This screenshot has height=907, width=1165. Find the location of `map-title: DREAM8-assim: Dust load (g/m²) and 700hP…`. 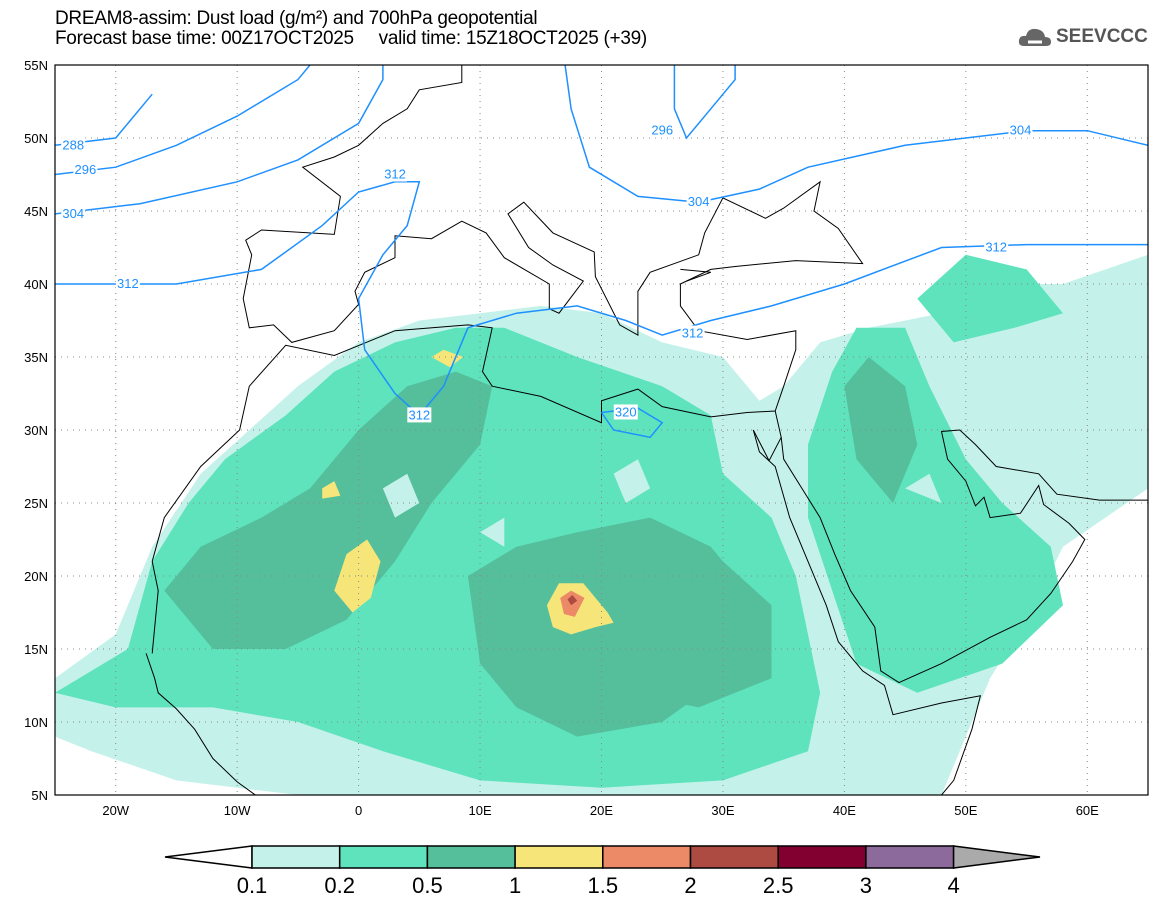

map-title: DREAM8-assim: Dust load (g/m²) and 700hP… is located at coordinates (296, 18).